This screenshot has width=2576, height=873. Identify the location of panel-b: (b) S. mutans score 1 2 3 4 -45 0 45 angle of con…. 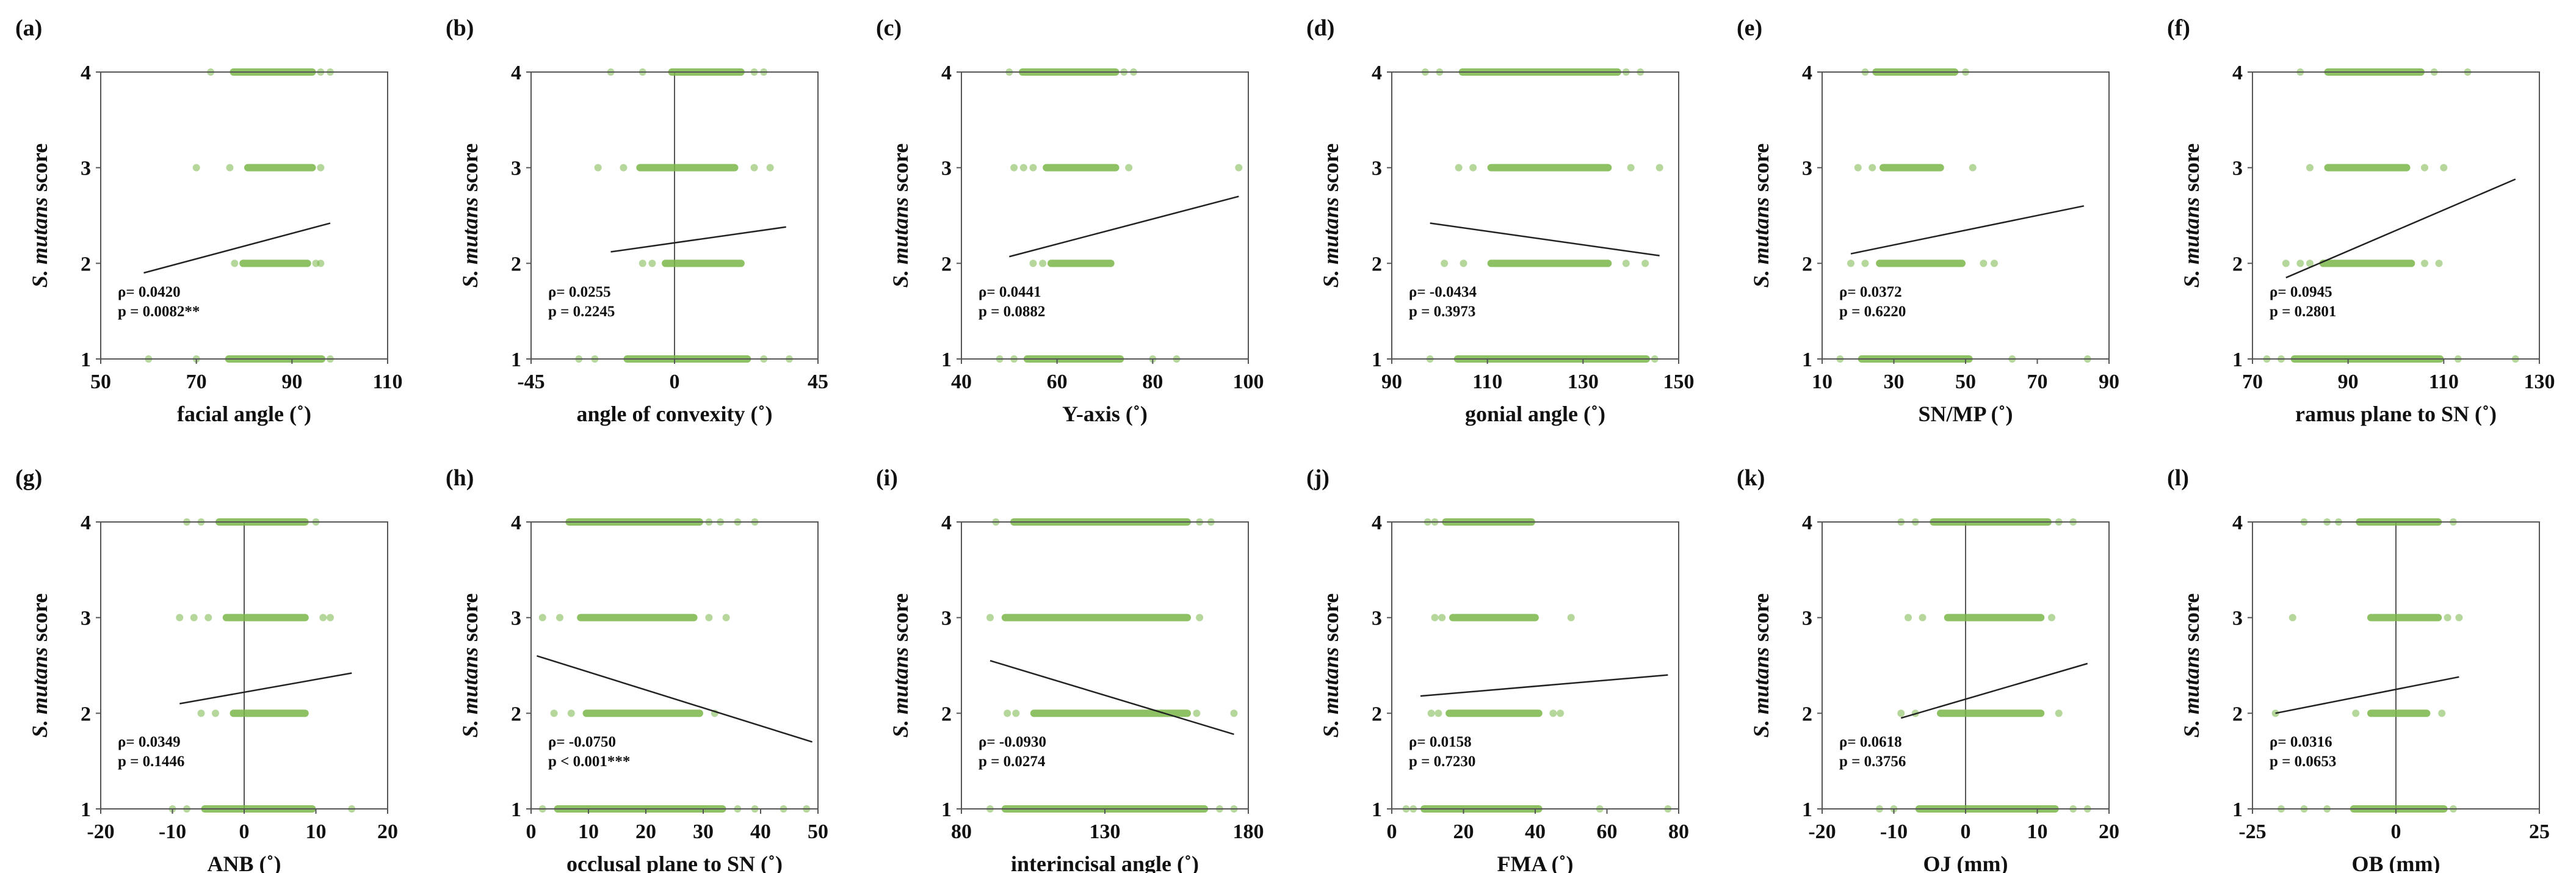
(637, 220).